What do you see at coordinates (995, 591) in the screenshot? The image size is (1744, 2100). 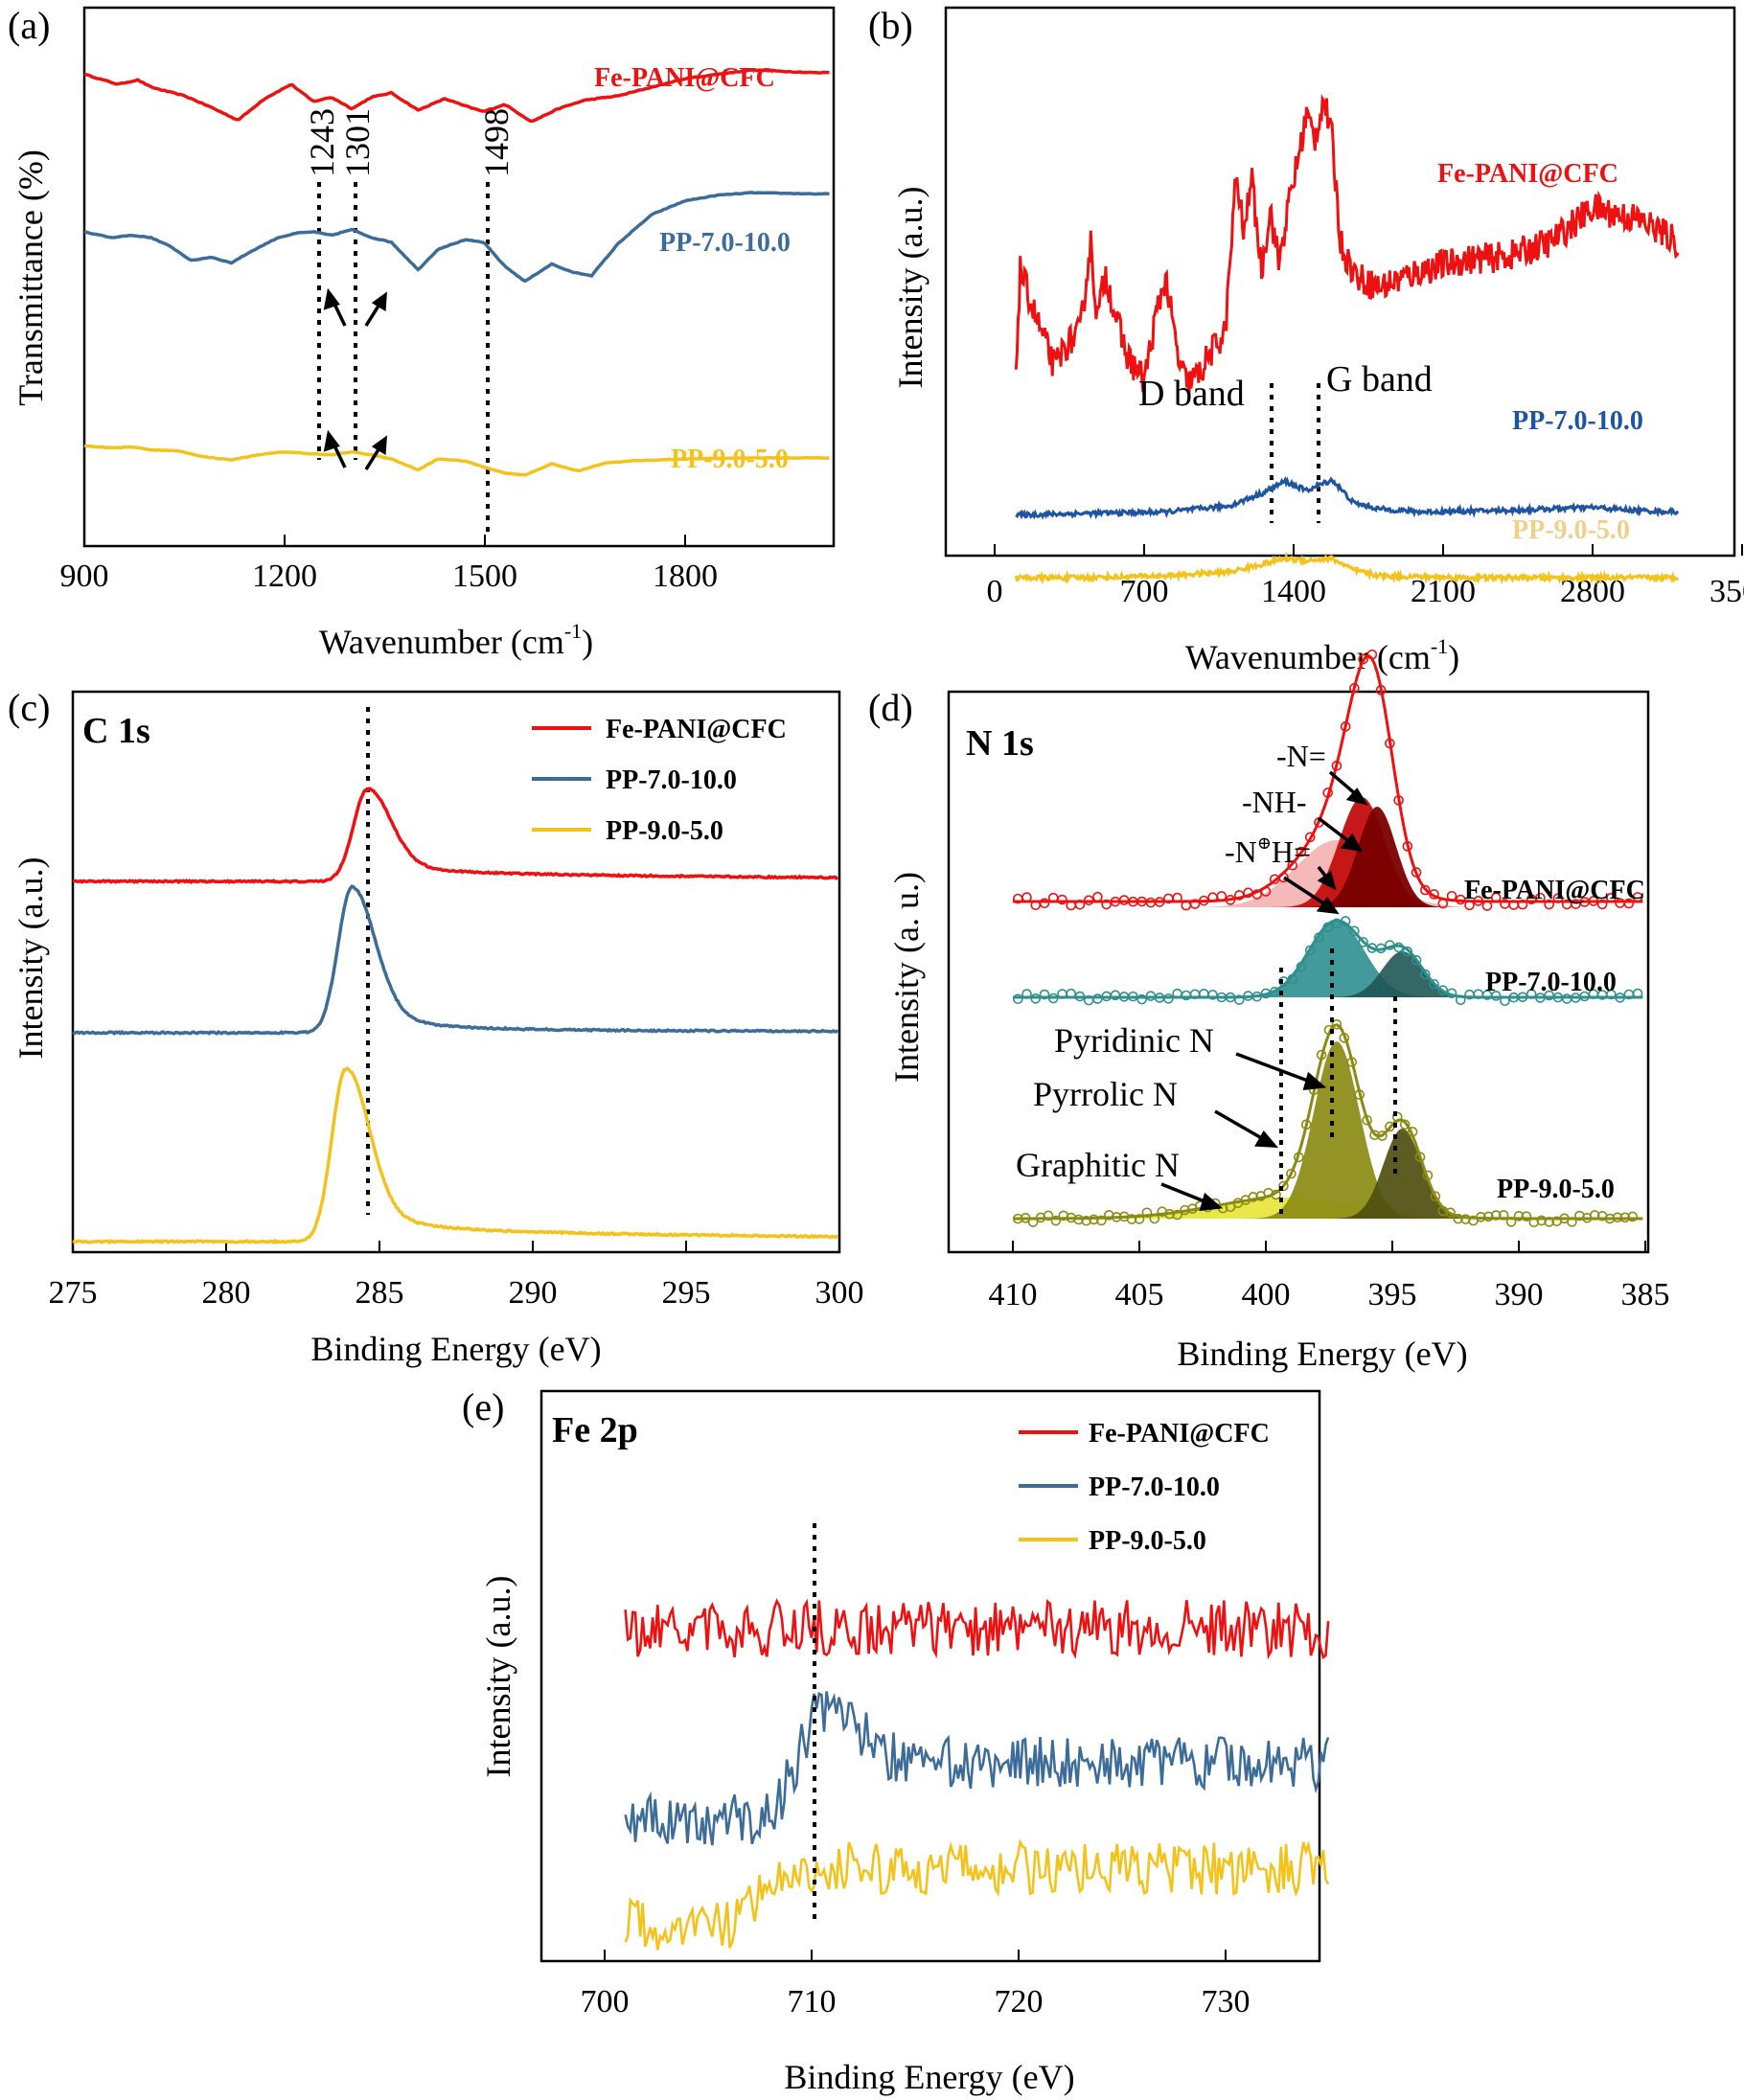 I see `panel-b-xtick-label: 0` at bounding box center [995, 591].